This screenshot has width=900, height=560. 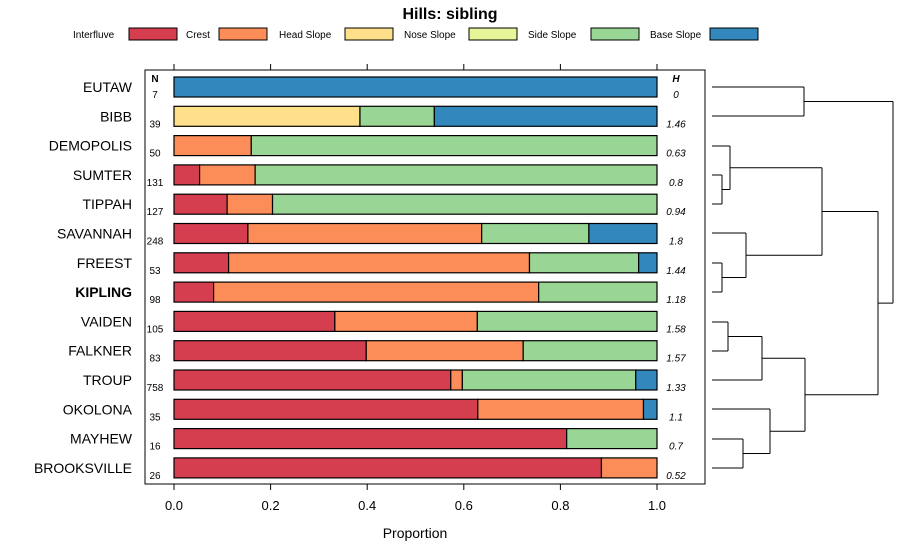 I want to click on row-n-value: 758, so click(x=155, y=388).